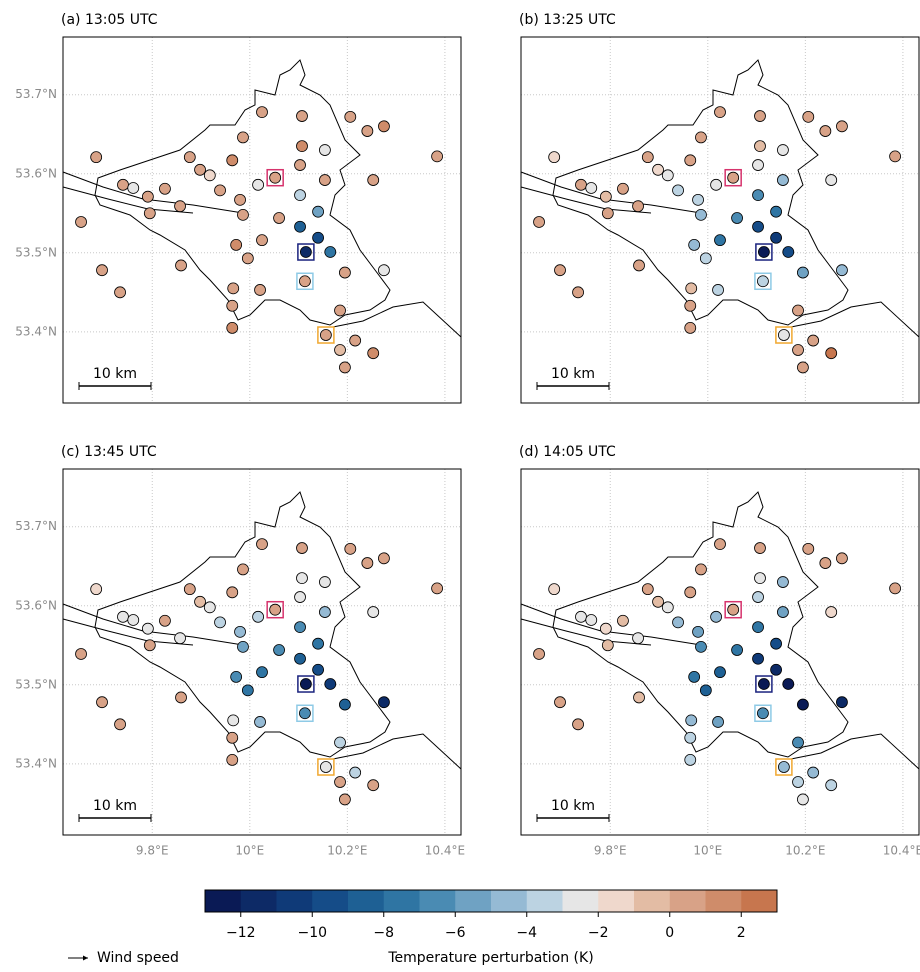  I want to click on x-tick-label: 9.8°E, so click(610, 851).